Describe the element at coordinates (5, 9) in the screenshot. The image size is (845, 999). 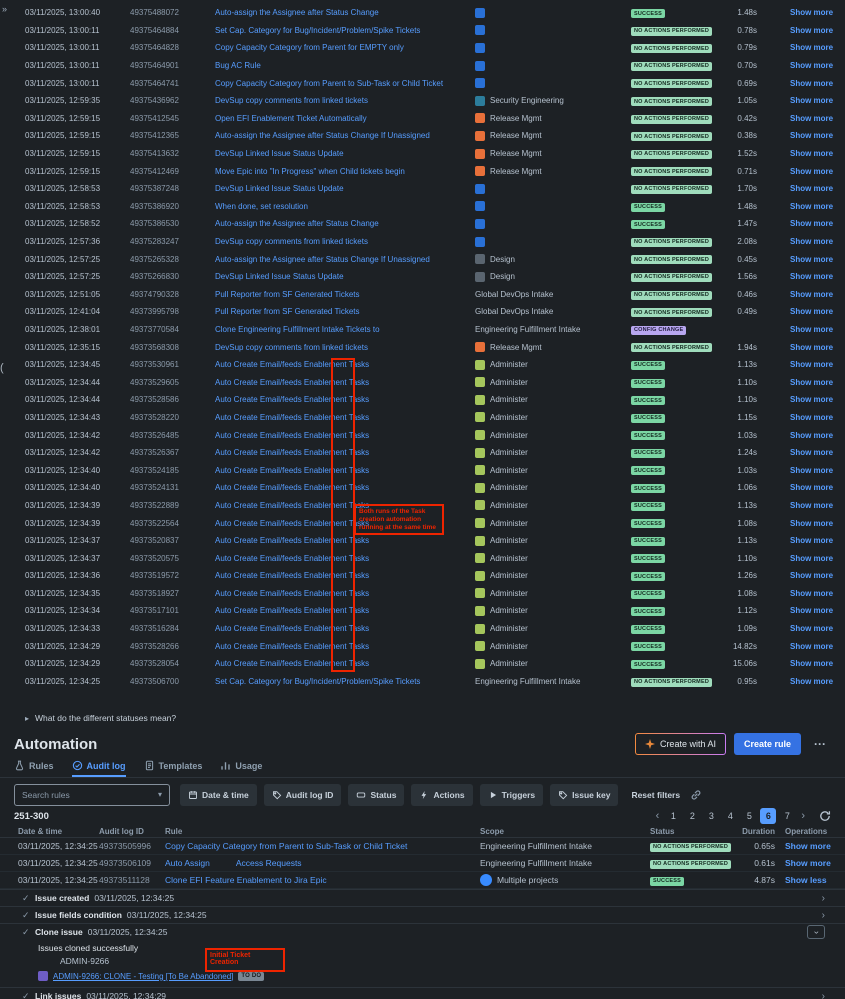
I see `expand-panel-icon: »` at that location.